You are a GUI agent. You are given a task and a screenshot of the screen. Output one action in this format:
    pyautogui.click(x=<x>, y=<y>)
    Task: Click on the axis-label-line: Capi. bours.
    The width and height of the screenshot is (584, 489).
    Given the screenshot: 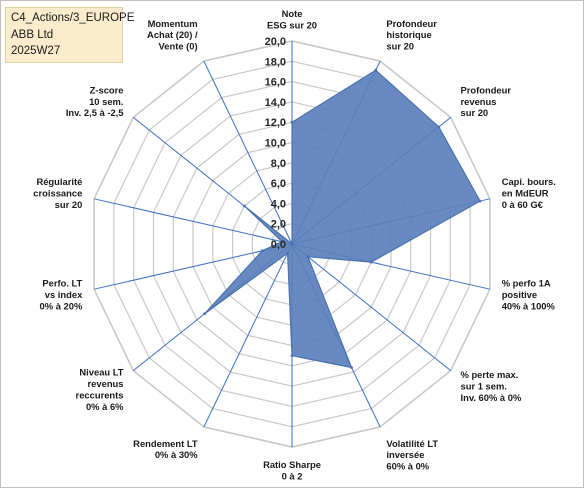 What is the action you would take?
    pyautogui.click(x=529, y=181)
    